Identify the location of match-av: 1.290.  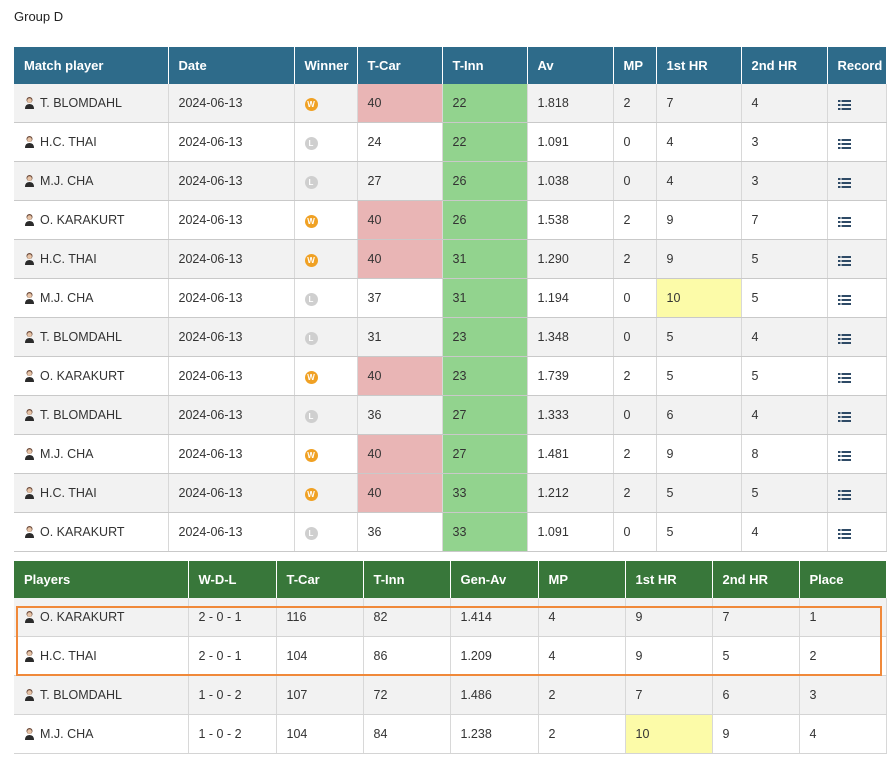
(570, 259).